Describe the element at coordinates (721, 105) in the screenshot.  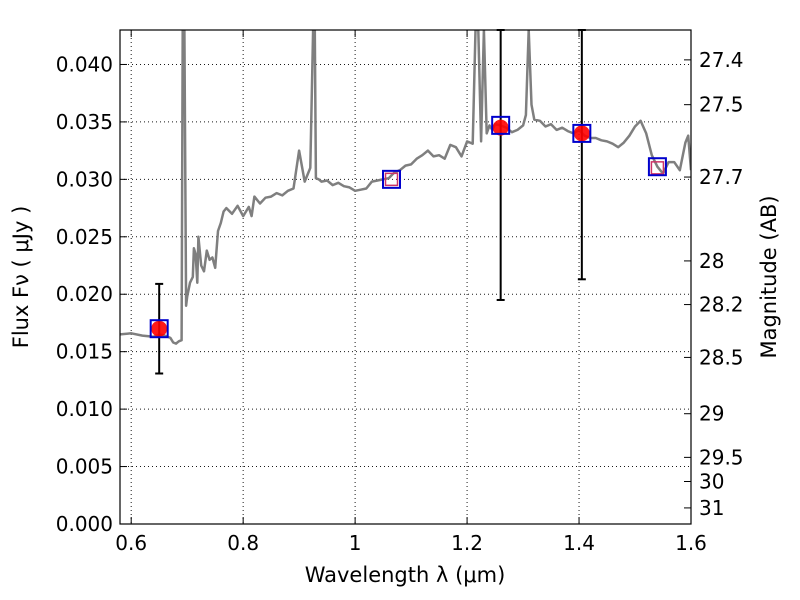
I see `mag-tick-label-1: 27.5` at that location.